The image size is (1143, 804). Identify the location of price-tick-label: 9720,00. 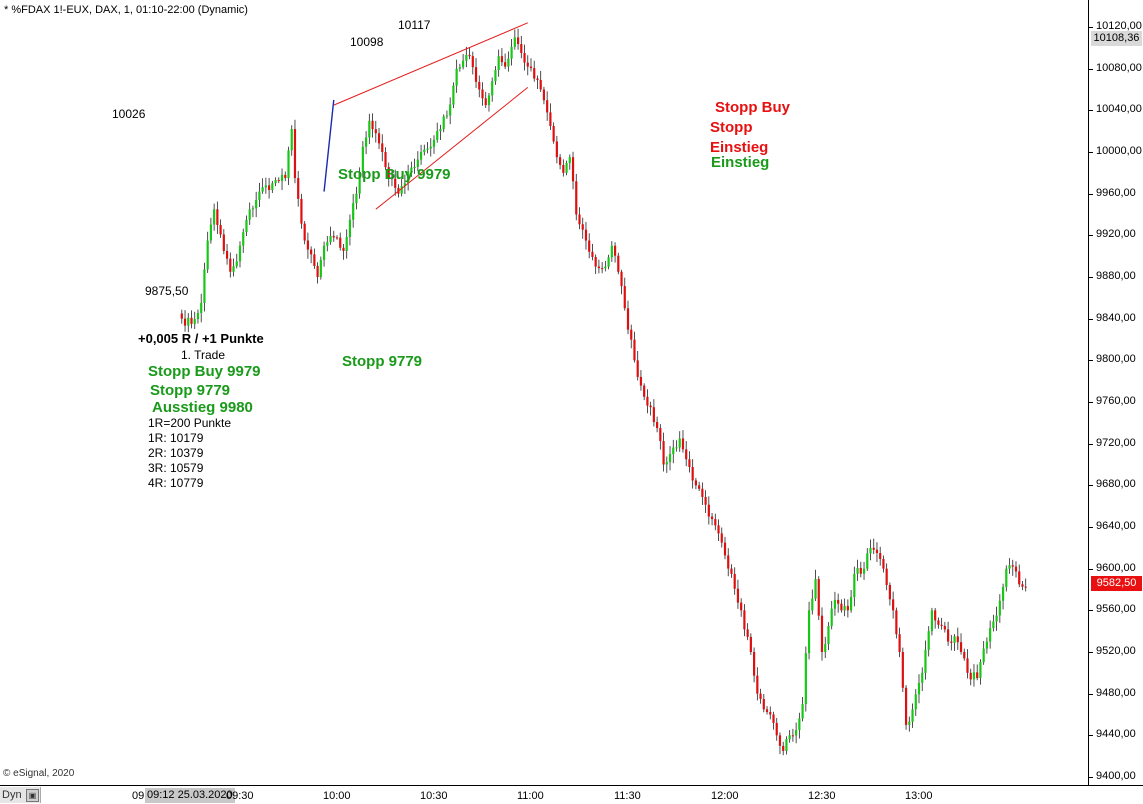
(1116, 442).